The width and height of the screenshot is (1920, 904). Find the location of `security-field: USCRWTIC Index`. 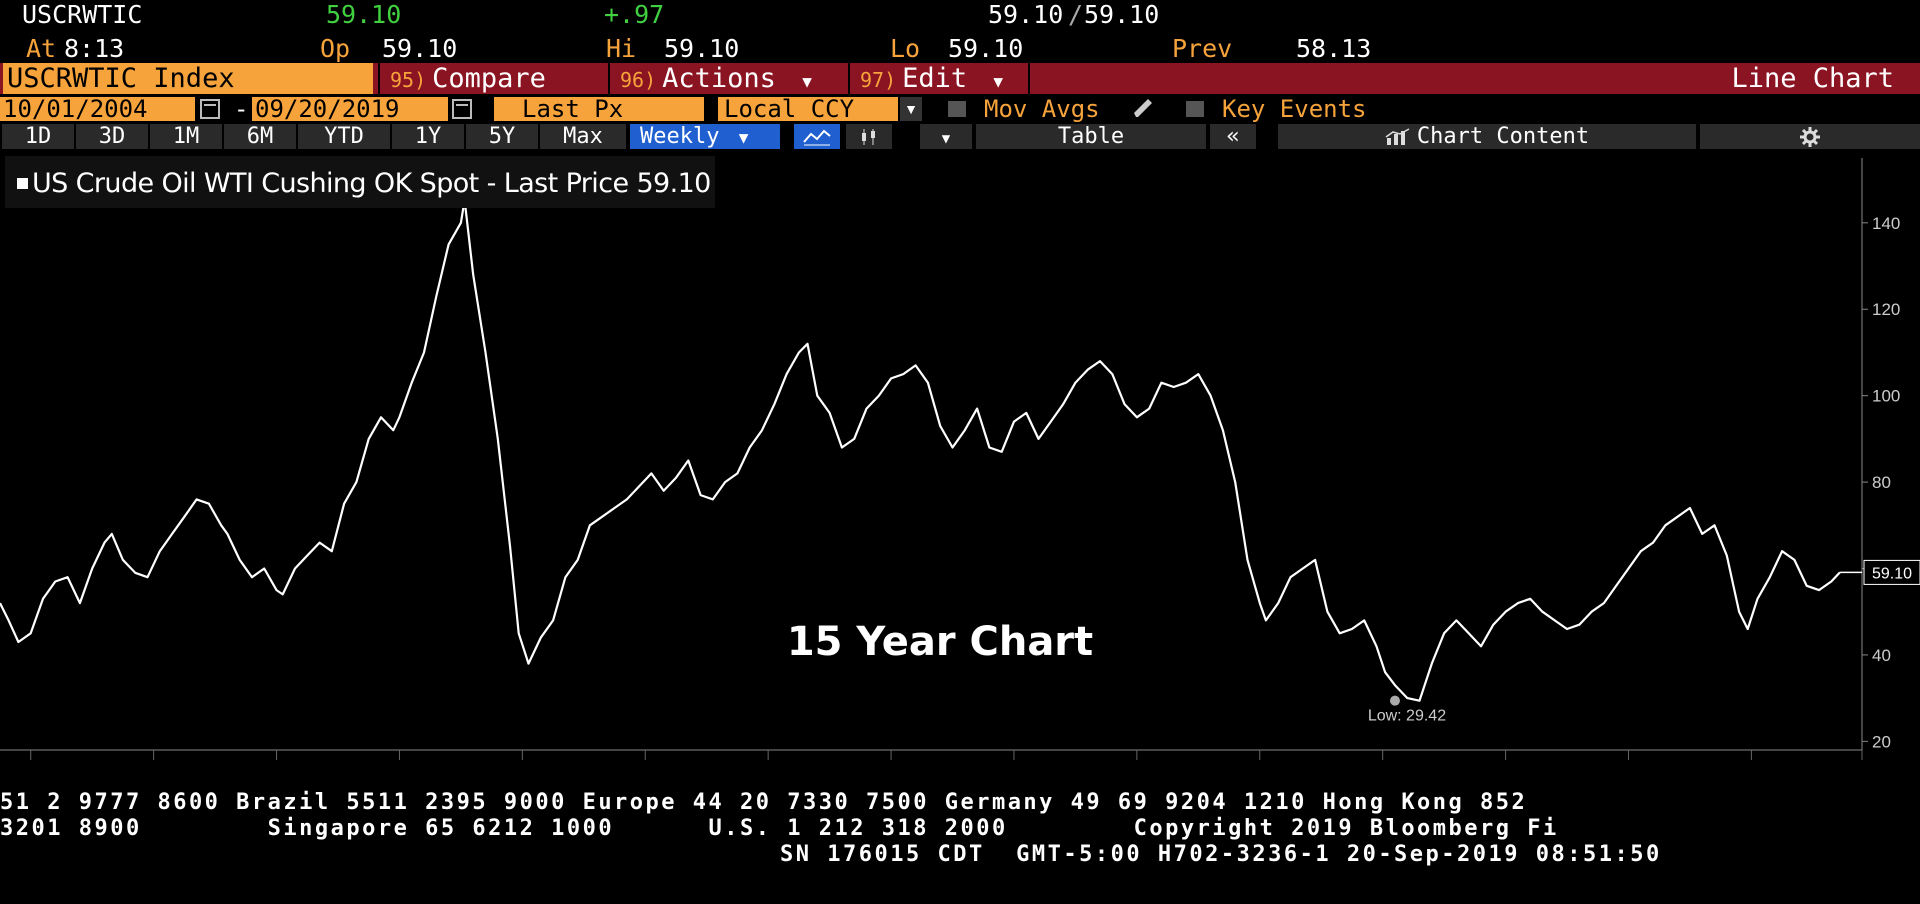

security-field: USCRWTIC Index is located at coordinates (188, 78).